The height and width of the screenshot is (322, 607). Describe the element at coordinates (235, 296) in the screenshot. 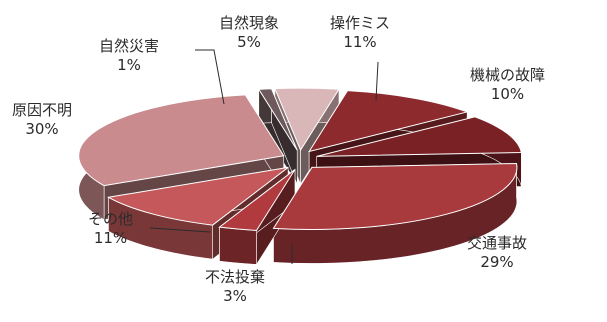

I see `slice-value: 3%` at that location.